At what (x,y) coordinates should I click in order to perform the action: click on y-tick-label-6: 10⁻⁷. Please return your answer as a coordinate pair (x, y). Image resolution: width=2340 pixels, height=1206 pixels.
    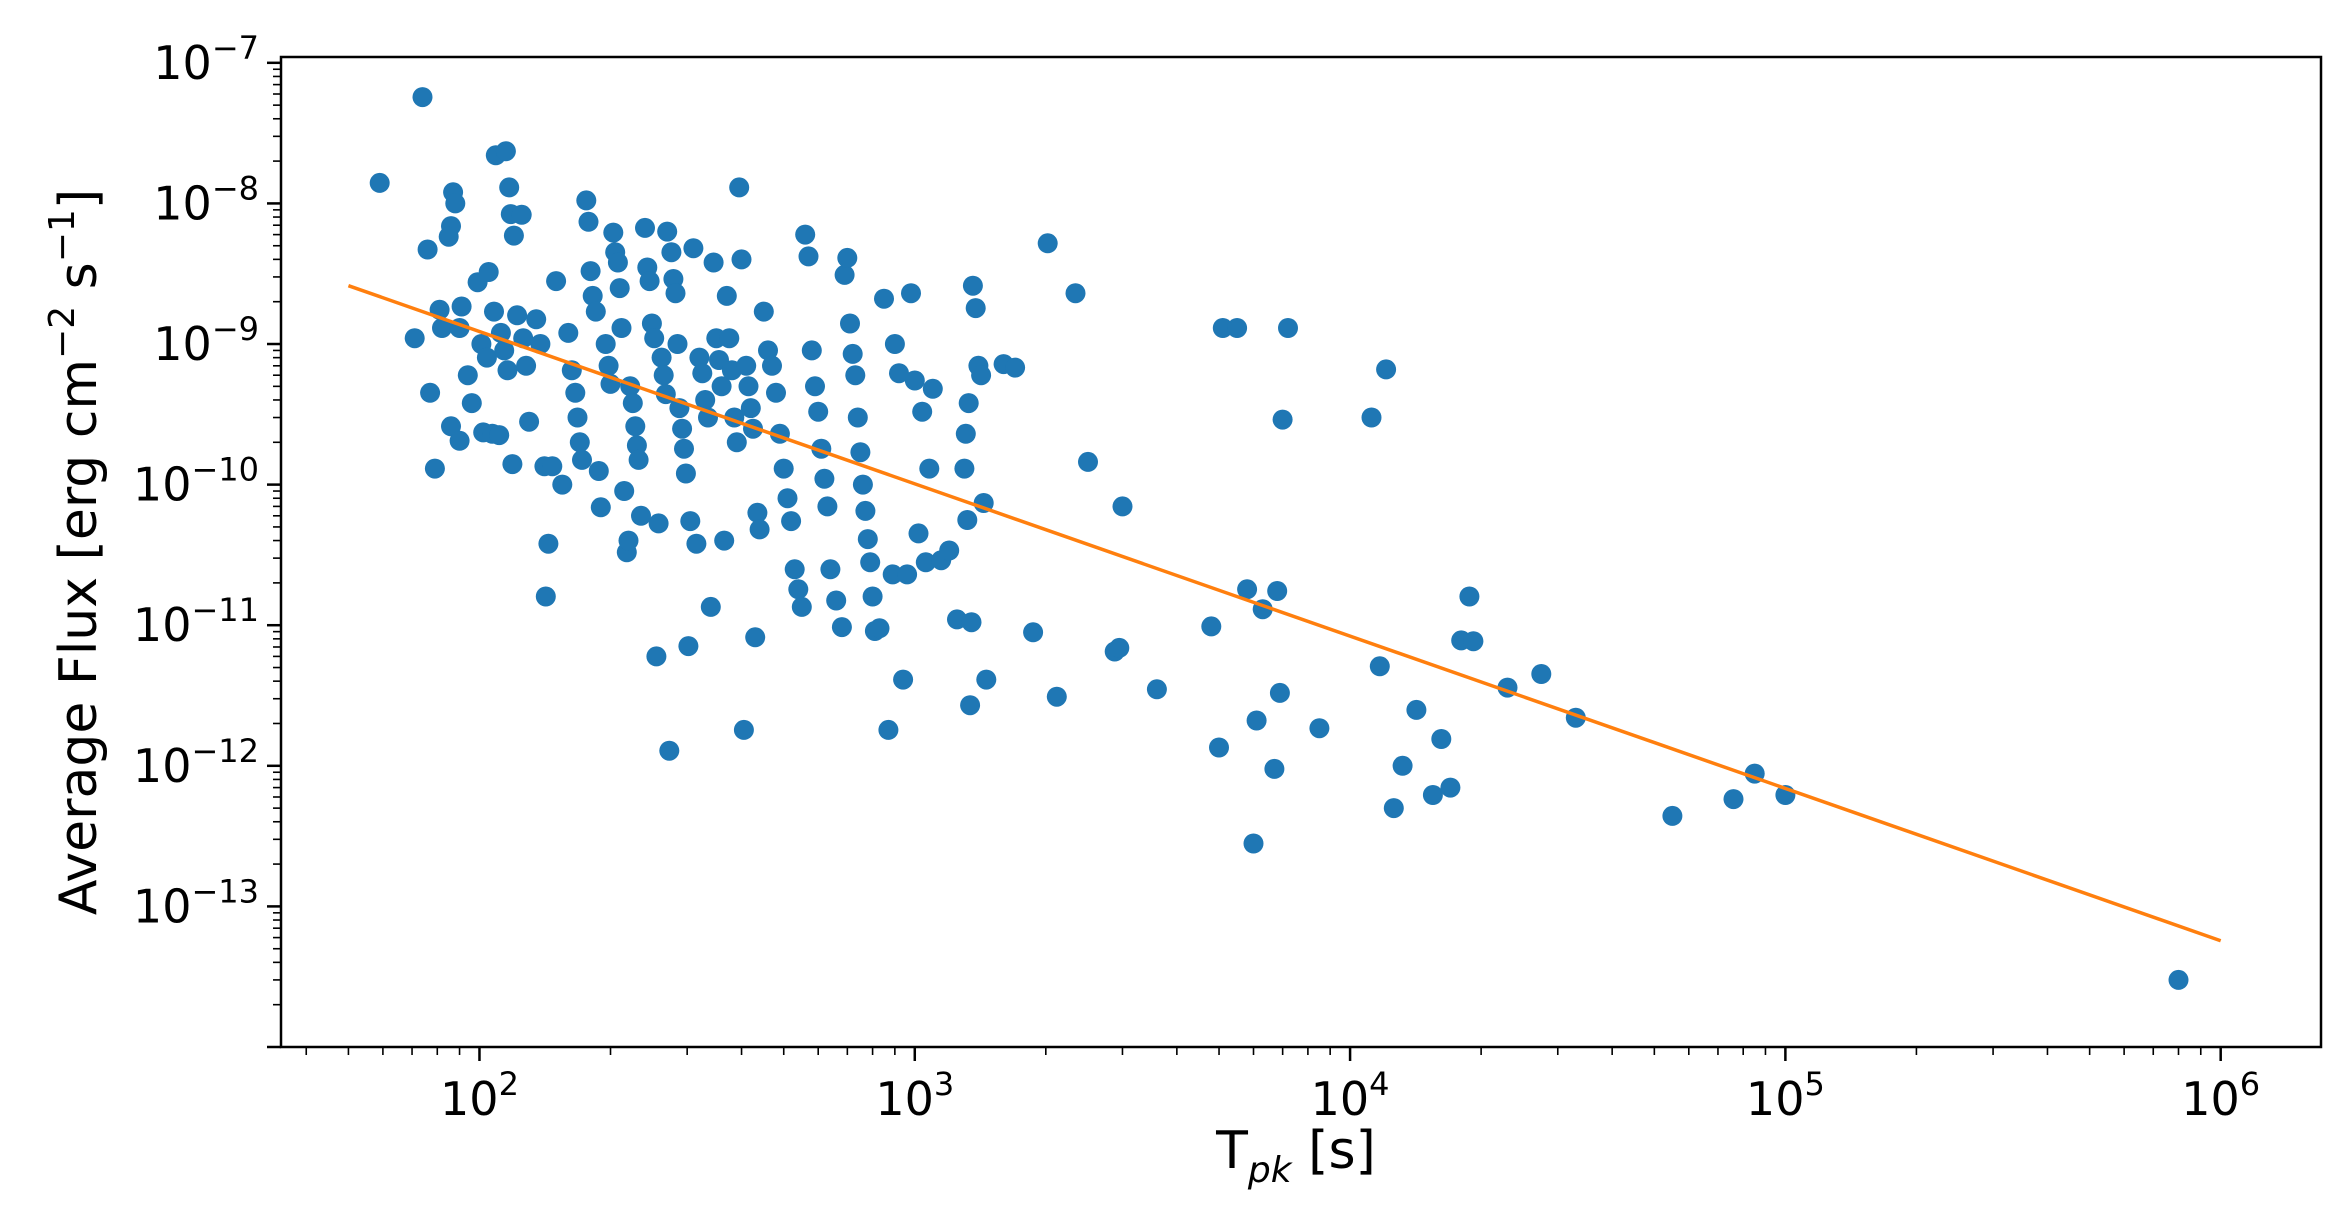
    Looking at the image, I should click on (206, 59).